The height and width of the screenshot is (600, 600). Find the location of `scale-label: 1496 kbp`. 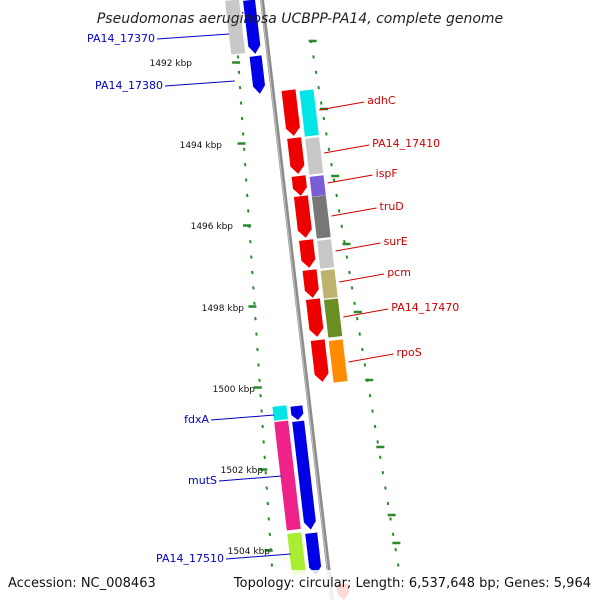

scale-label: 1496 kbp is located at coordinates (212, 227).